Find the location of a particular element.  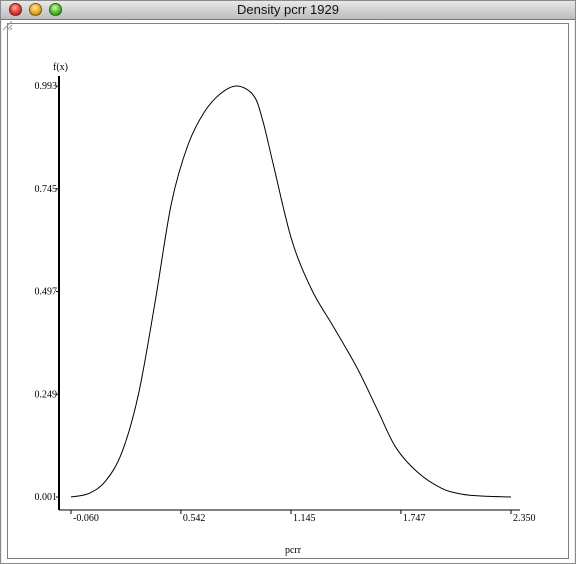

title-bar: Density pcrr 1929 is located at coordinates (288, 10).